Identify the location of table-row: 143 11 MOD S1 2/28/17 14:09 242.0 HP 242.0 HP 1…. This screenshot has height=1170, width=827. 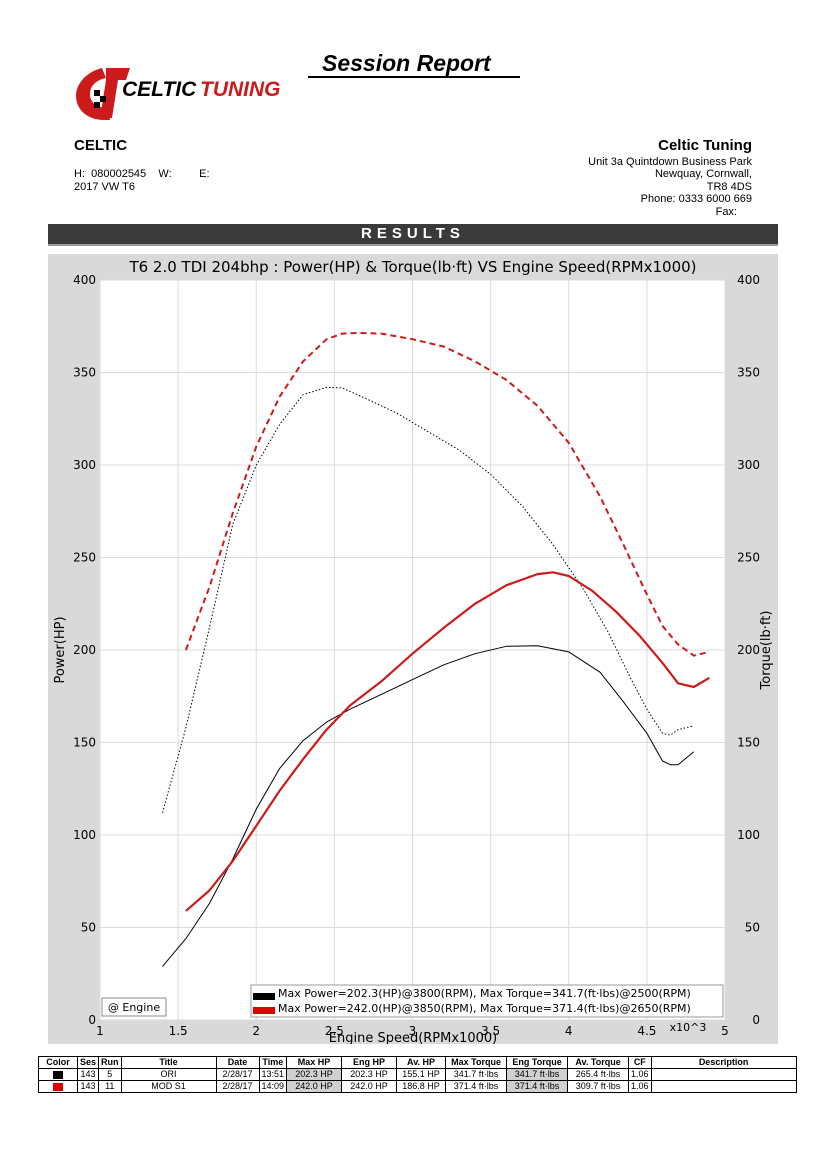
(417, 1086).